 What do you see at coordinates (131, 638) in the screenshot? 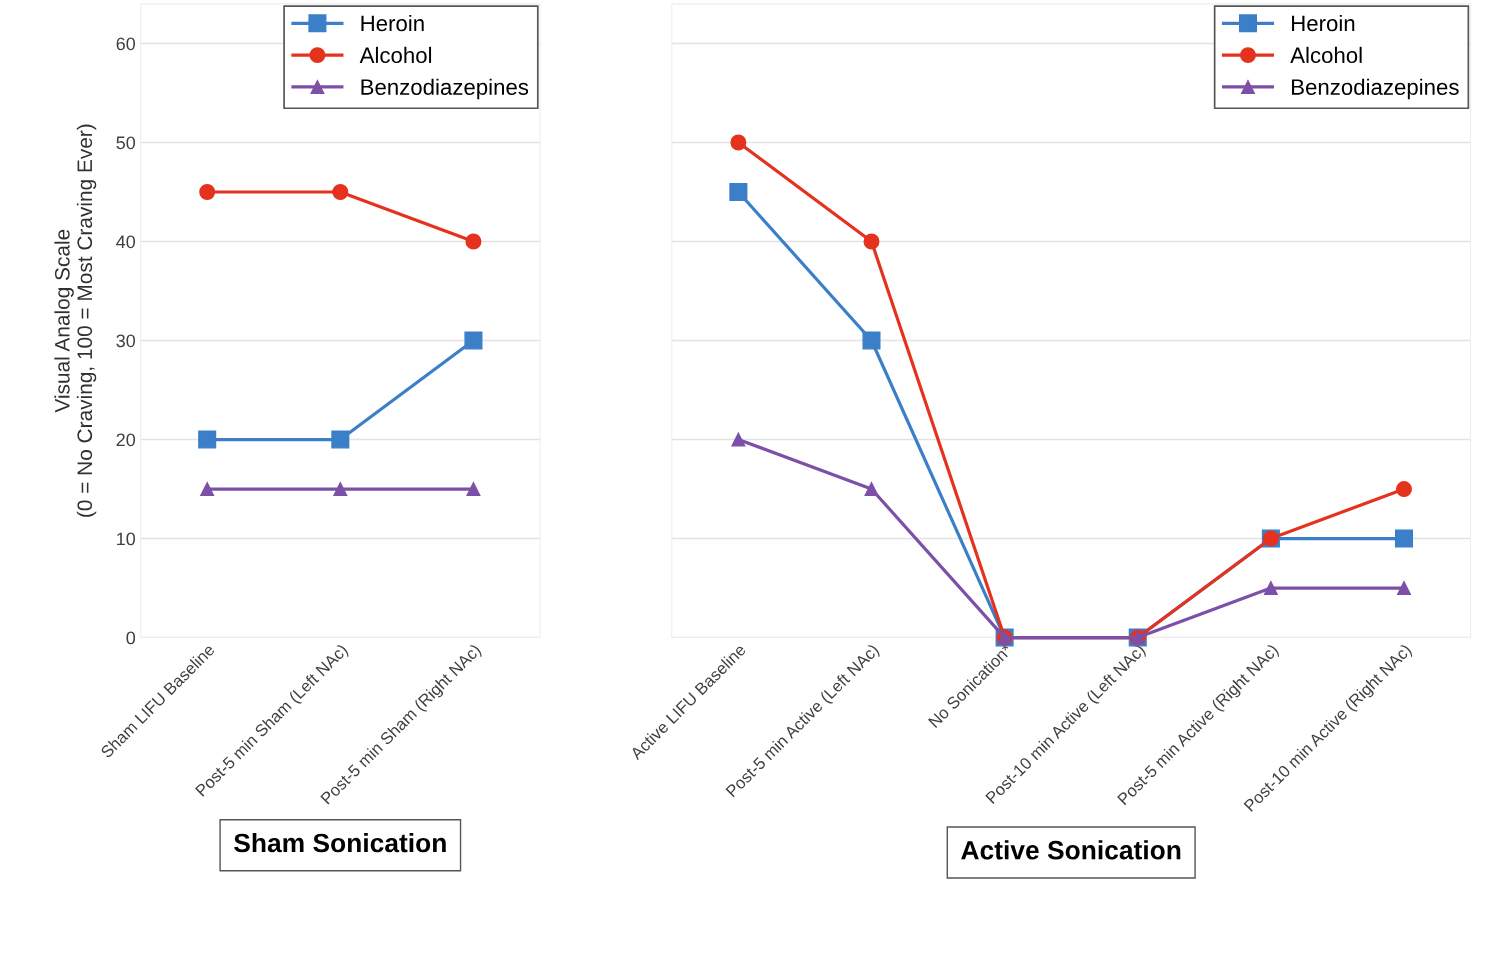
I see `y-tick-label: 0` at bounding box center [131, 638].